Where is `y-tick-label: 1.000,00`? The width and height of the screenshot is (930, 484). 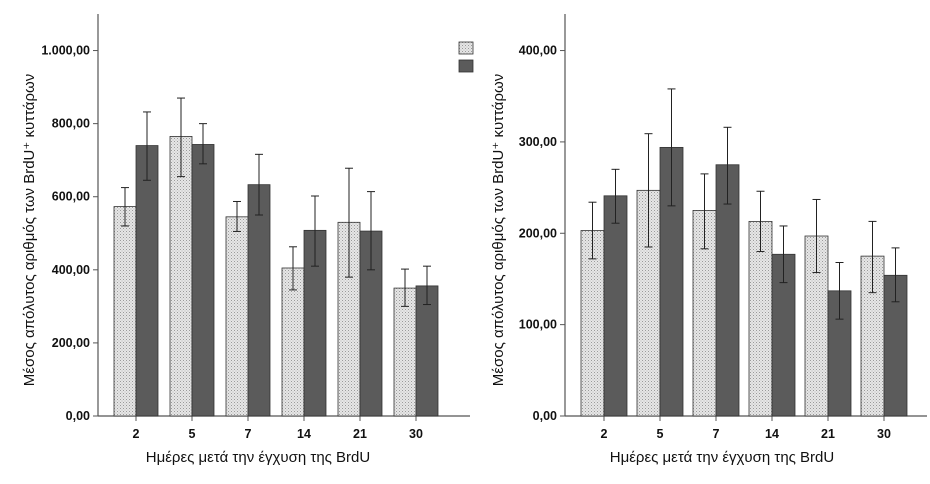
y-tick-label: 1.000,00 is located at coordinates (65, 51).